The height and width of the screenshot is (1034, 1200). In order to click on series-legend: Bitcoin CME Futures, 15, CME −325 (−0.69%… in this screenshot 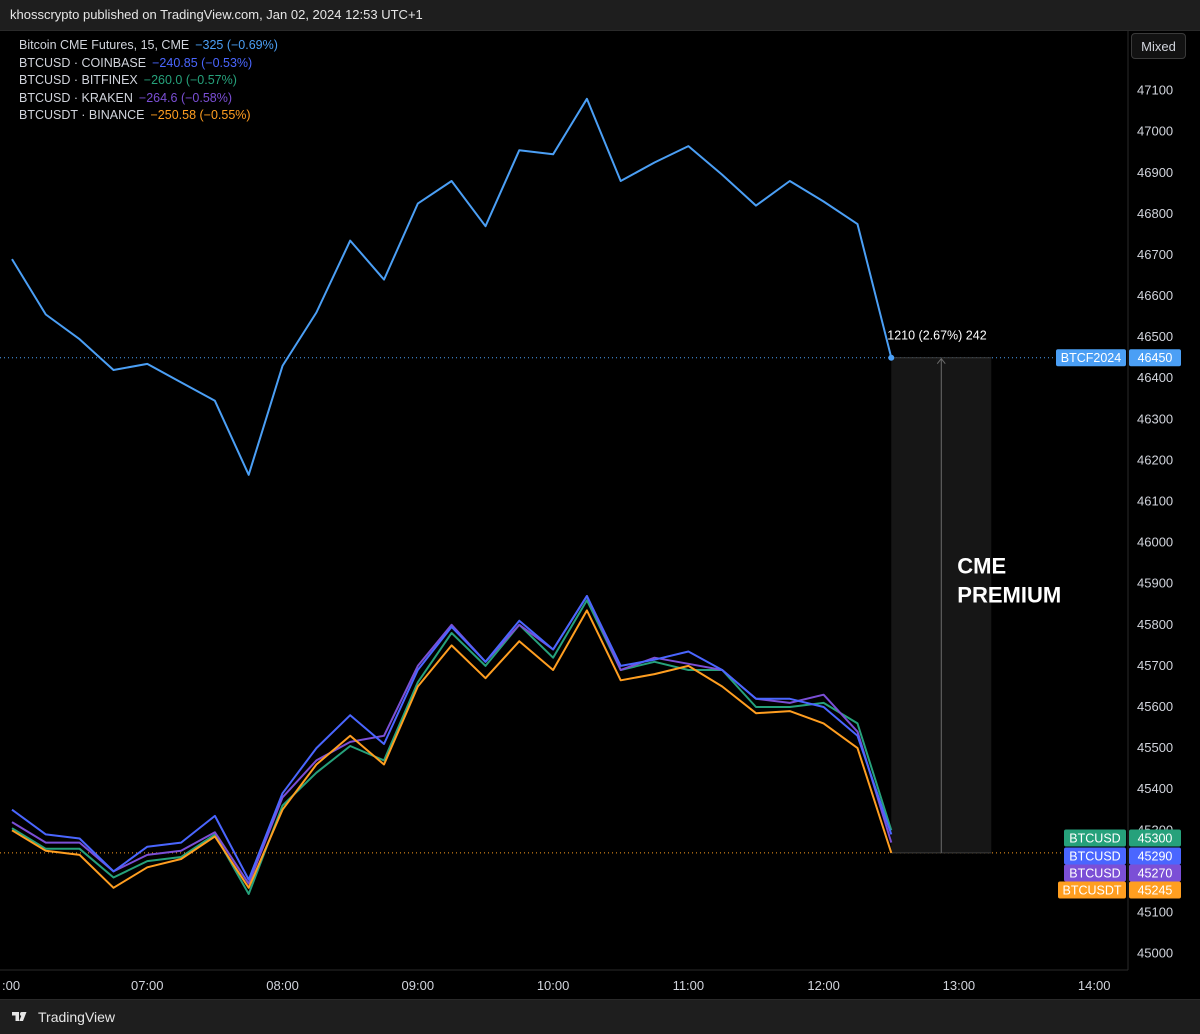, I will do `click(148, 81)`.